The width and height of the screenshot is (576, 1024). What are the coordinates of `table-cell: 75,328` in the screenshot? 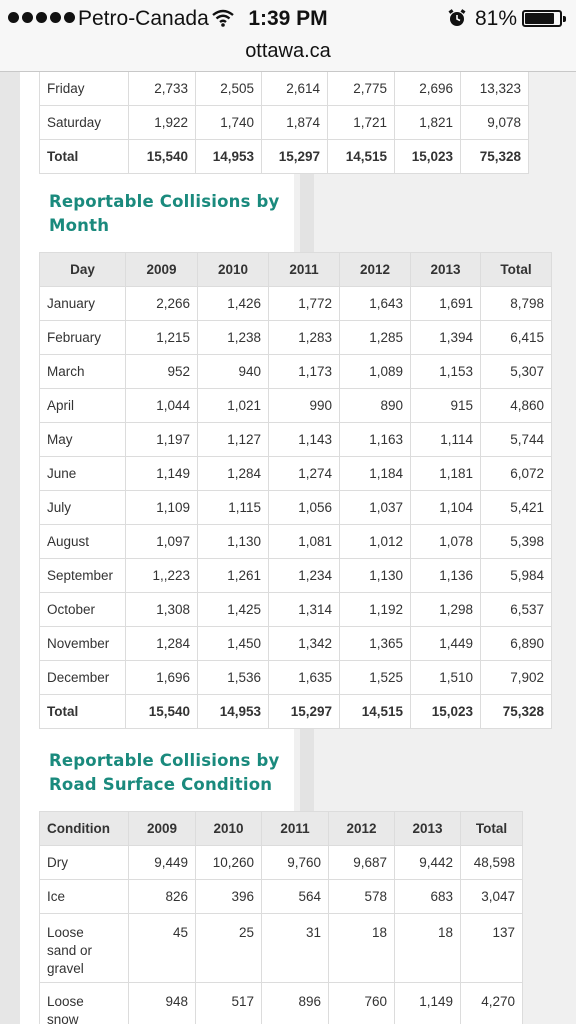 It's located at (516, 711).